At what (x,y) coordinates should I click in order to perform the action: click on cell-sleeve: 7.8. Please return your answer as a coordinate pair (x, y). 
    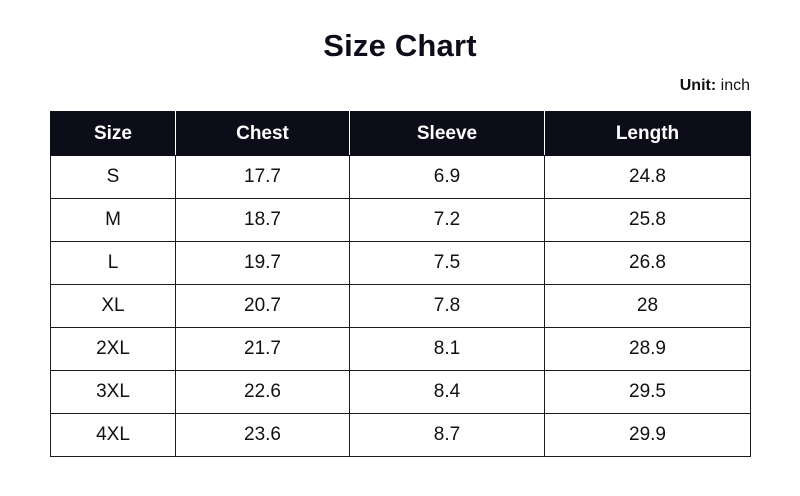
    Looking at the image, I should click on (447, 306).